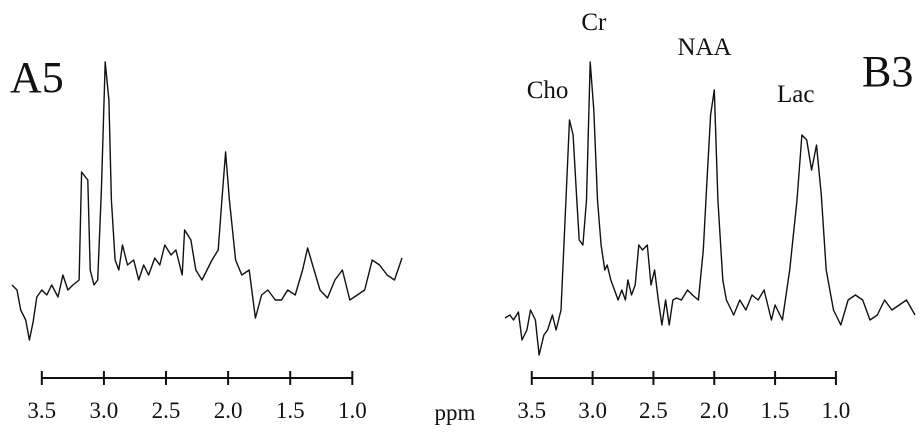  What do you see at coordinates (887, 71) in the screenshot?
I see `panel-label: B3` at bounding box center [887, 71].